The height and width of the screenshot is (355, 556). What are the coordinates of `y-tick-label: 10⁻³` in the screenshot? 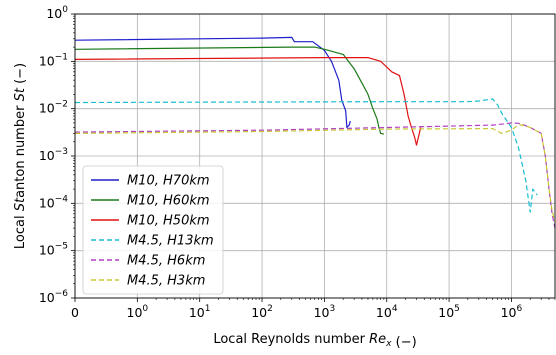 It's located at (53, 155).